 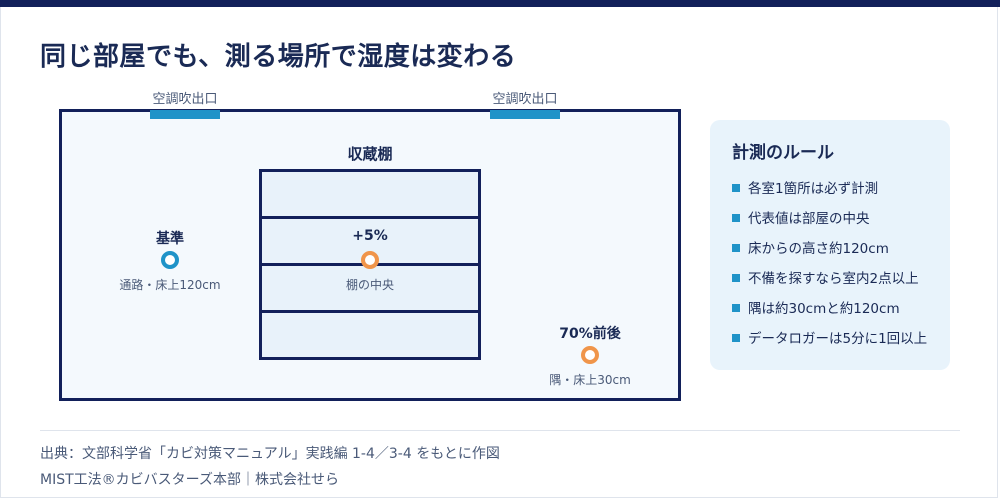 What do you see at coordinates (370, 236) in the screenshot?
I see `point-shelf-label: +5%` at bounding box center [370, 236].